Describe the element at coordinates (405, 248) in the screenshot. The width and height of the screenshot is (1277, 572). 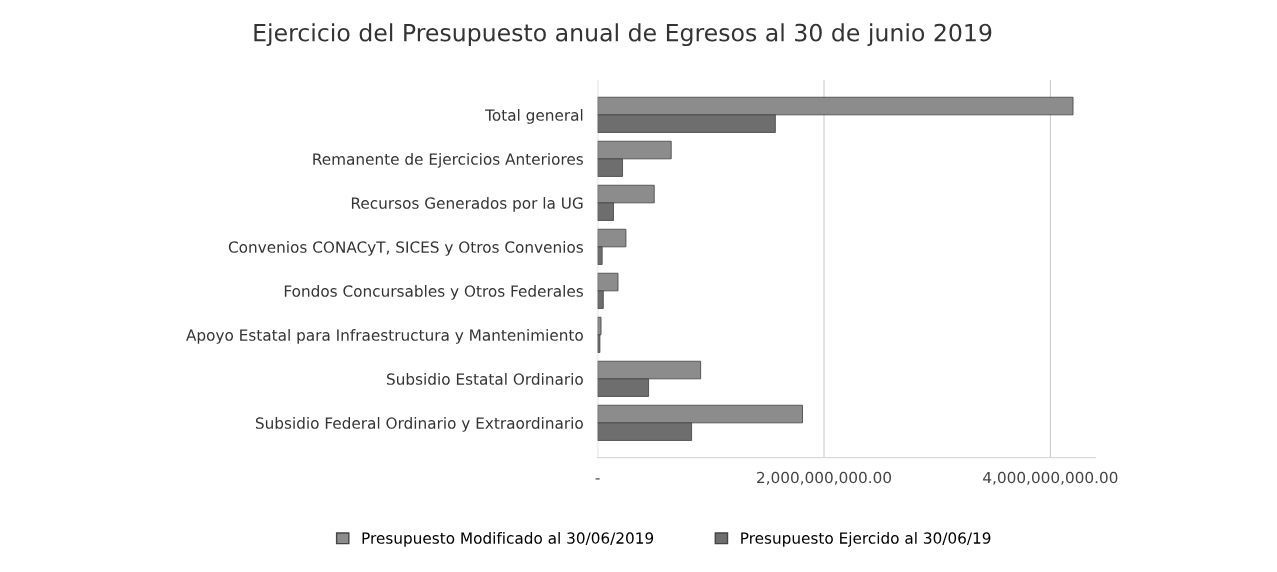
I see `y-tick-label: Convenios CONACyT, SICES y Otros Convenios` at that location.